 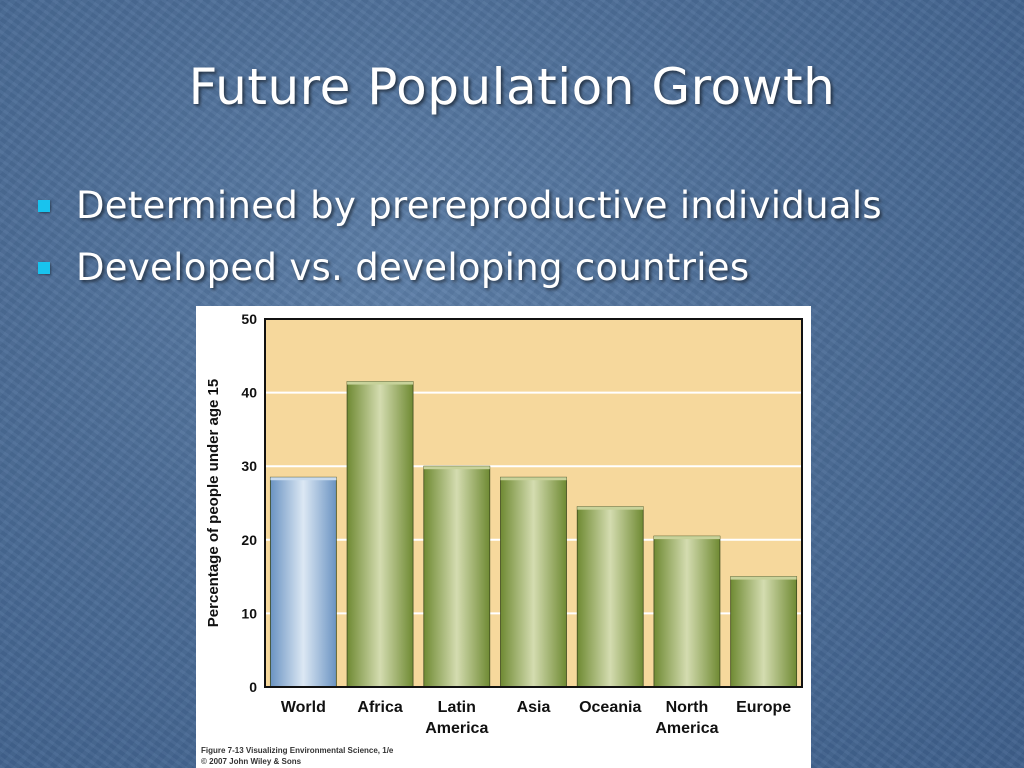 I want to click on x-tick-label: World, so click(x=303, y=707).